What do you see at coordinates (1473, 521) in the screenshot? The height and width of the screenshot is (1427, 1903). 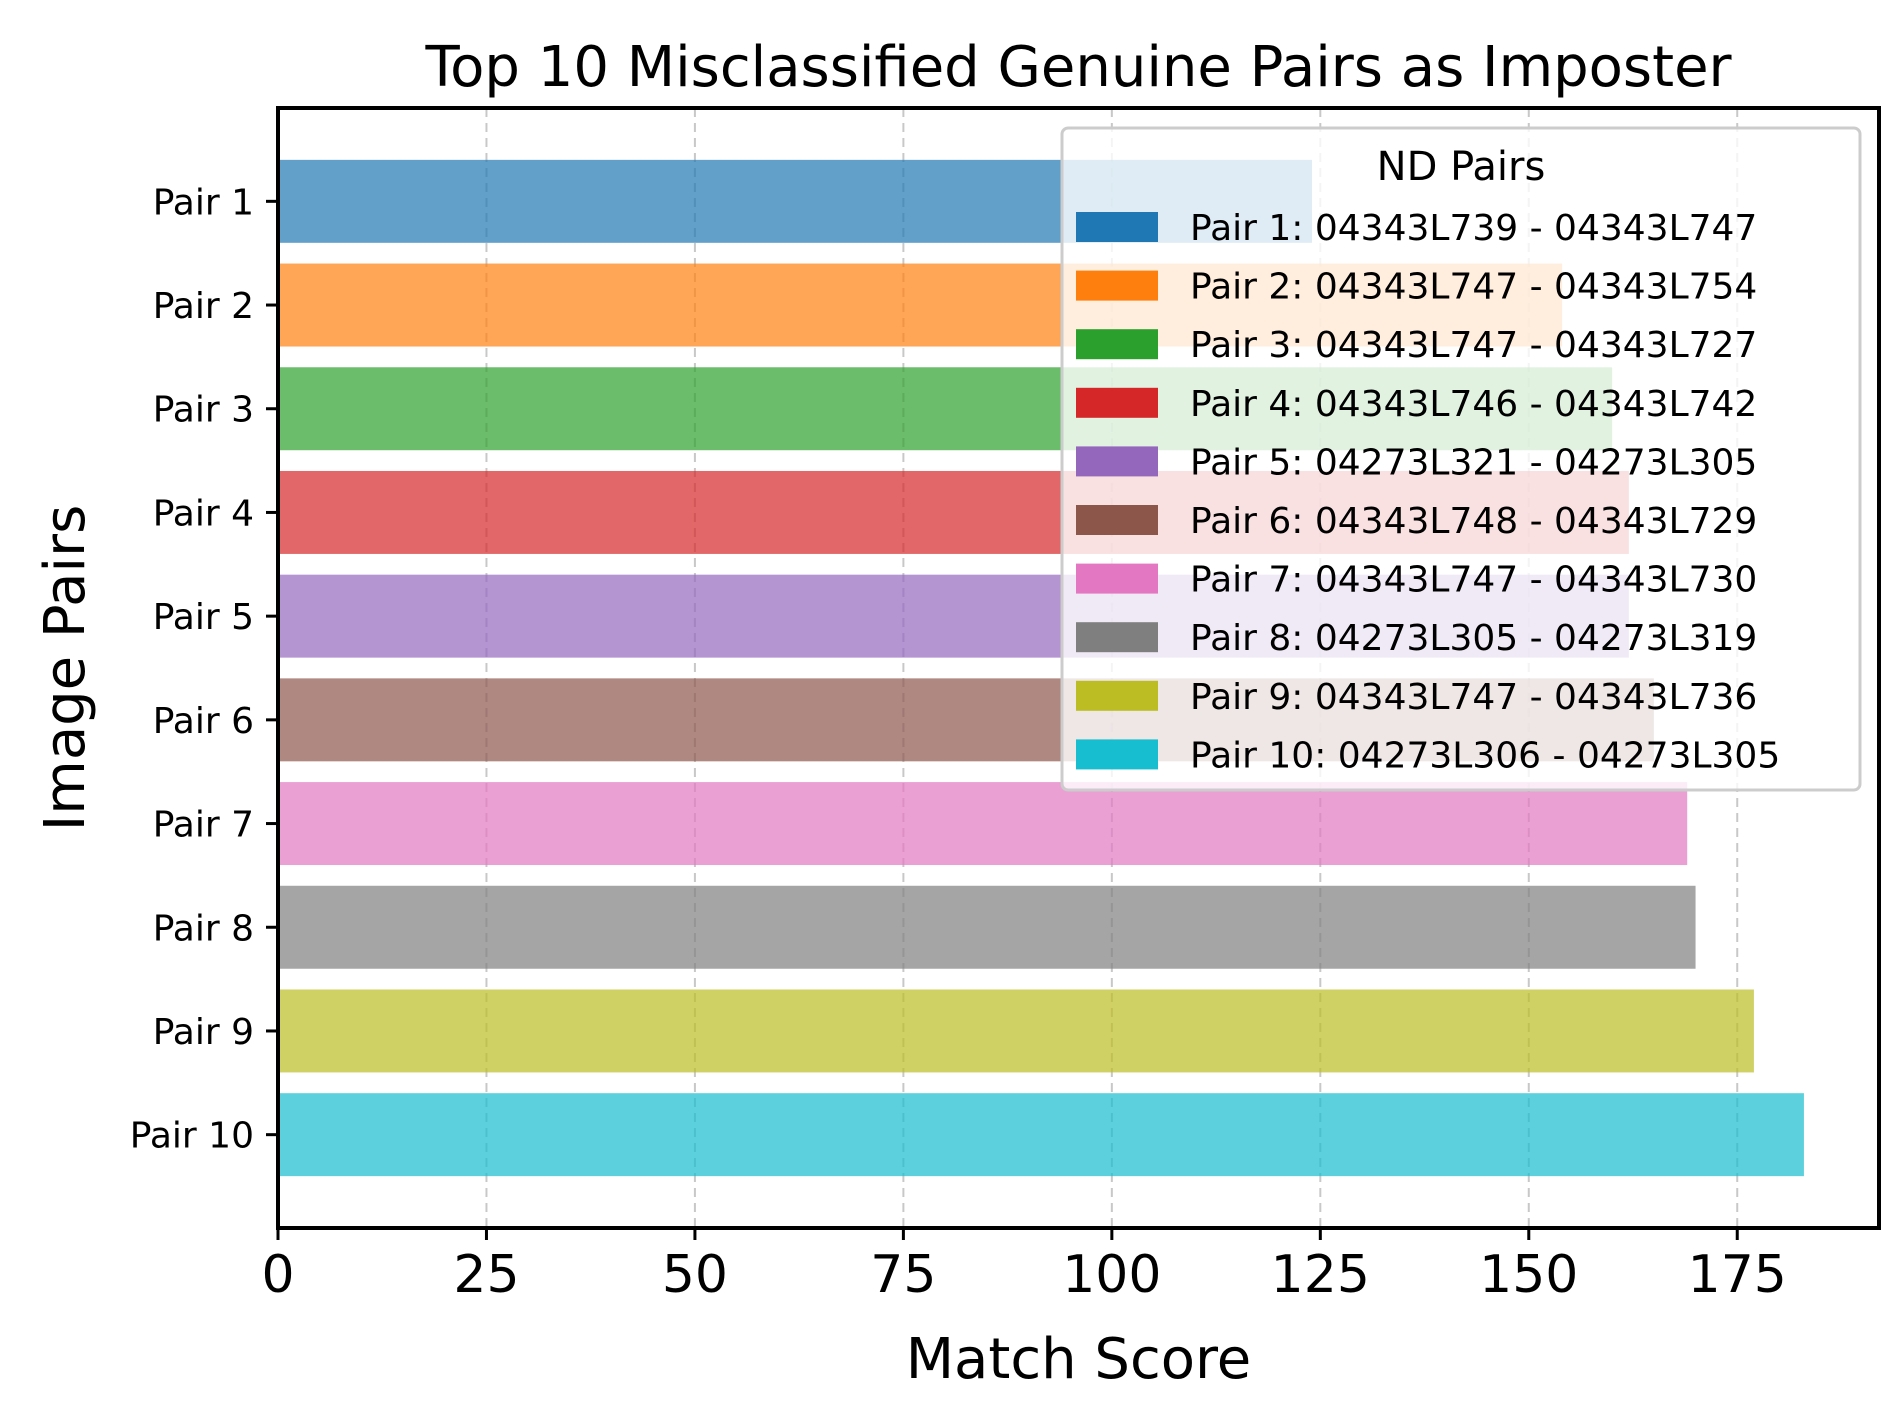 I see `legend-entry-label-6: Pair 6: 04343L748 - 04343L729` at bounding box center [1473, 521].